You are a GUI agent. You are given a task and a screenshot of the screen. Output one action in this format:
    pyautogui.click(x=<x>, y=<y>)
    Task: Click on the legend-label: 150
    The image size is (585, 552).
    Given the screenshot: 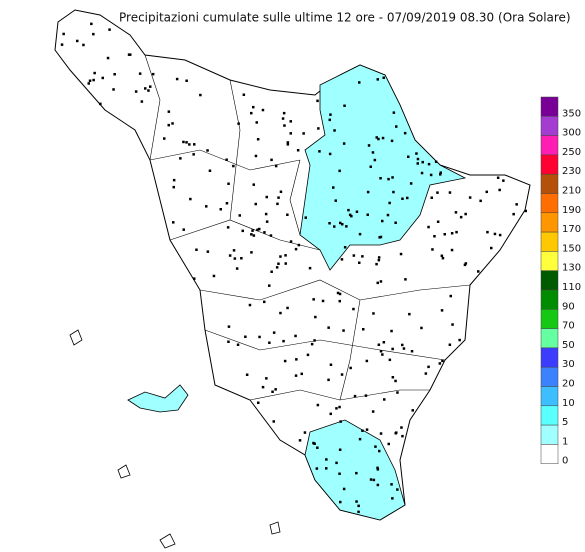 What is the action you would take?
    pyautogui.click(x=571, y=248)
    